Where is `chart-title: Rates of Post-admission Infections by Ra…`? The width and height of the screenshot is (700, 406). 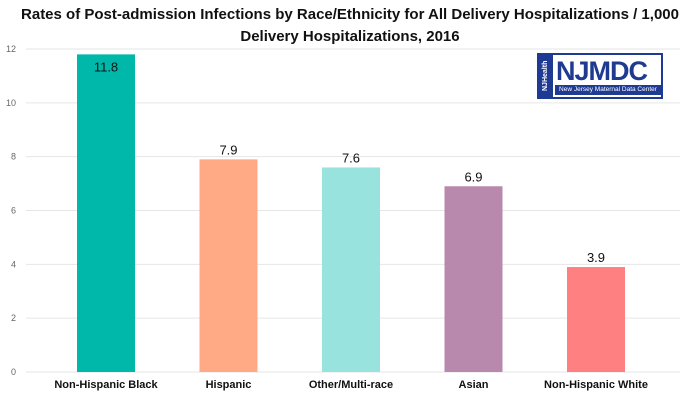 chart-title: Rates of Post-admission Infections by Ra… is located at coordinates (350, 26).